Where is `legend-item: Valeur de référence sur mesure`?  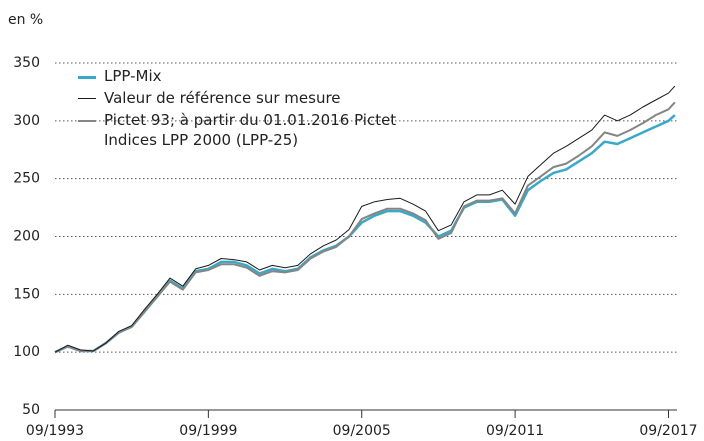
legend-item: Valeur de référence sur mesure is located at coordinates (241, 98).